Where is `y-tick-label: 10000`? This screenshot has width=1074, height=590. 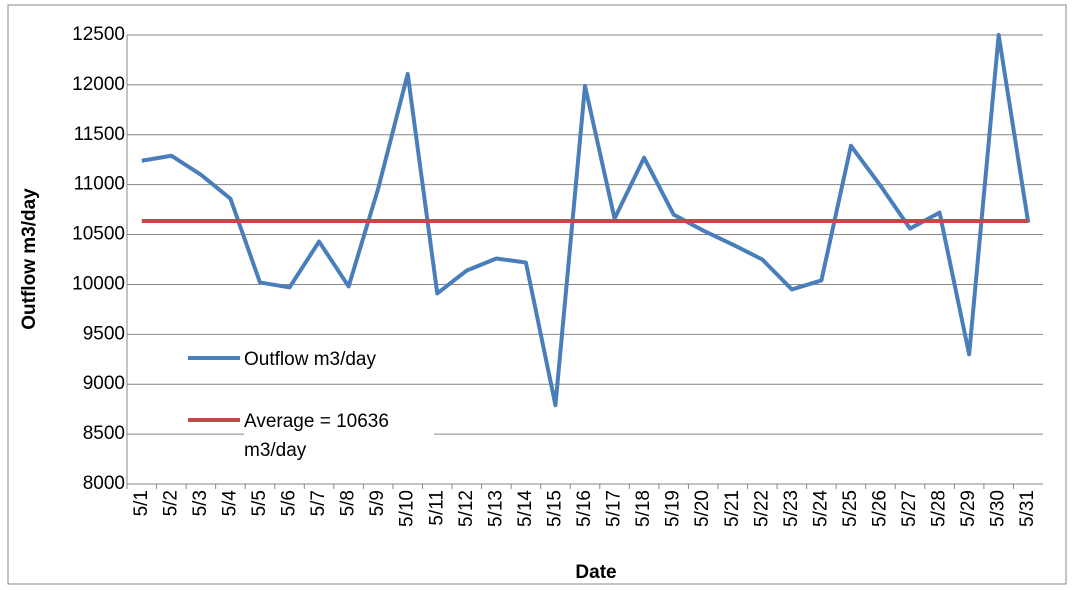 y-tick-label: 10000 is located at coordinates (98, 283).